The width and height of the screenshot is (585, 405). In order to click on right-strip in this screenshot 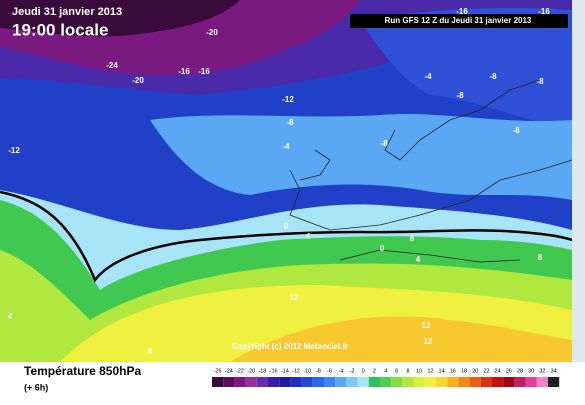, I will do `click(578, 181)`.